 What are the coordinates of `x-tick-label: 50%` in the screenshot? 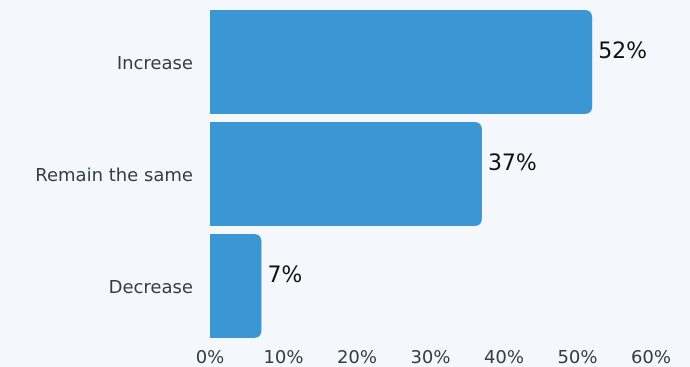 It's located at (577, 357).